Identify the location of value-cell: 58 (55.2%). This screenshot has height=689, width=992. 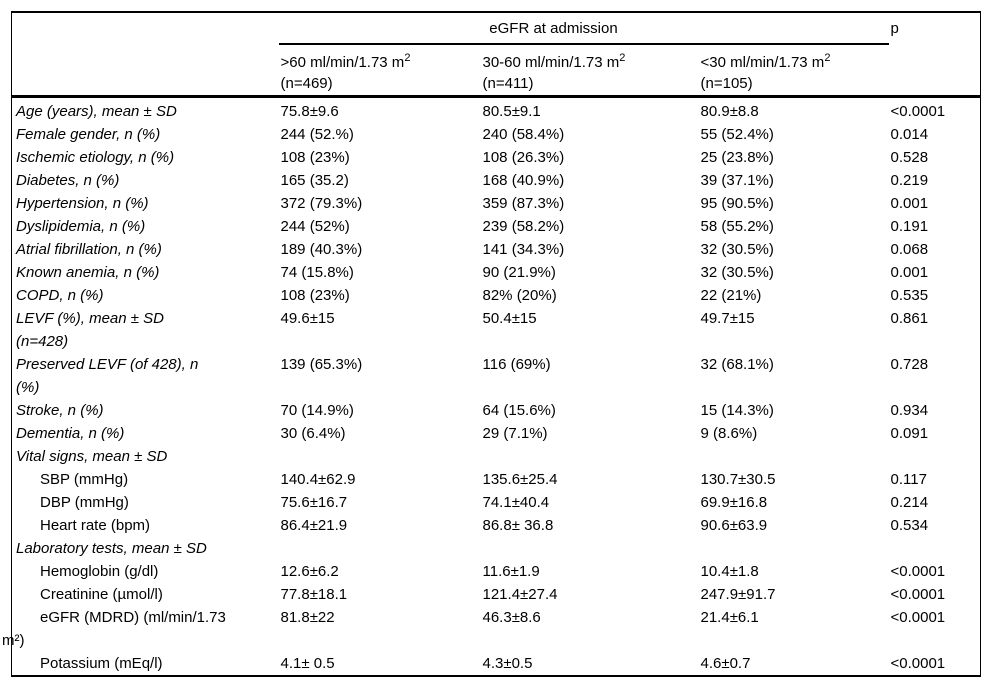
(737, 226).